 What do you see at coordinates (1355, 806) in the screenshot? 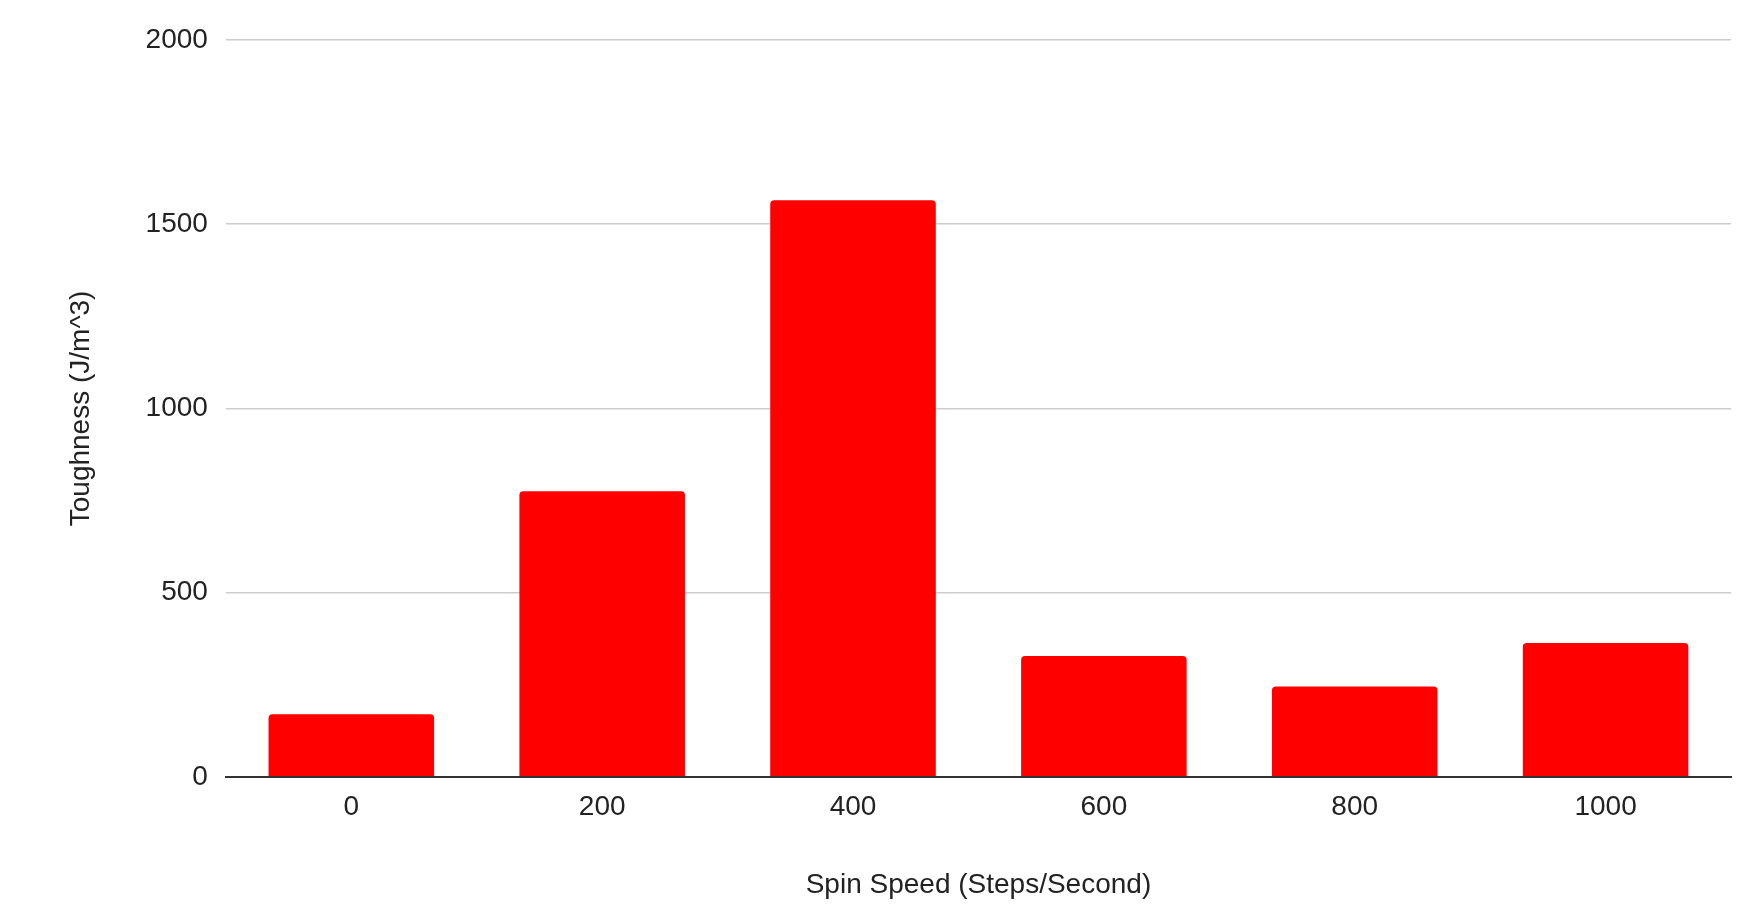
I see `x-tick-label: 800` at bounding box center [1355, 806].